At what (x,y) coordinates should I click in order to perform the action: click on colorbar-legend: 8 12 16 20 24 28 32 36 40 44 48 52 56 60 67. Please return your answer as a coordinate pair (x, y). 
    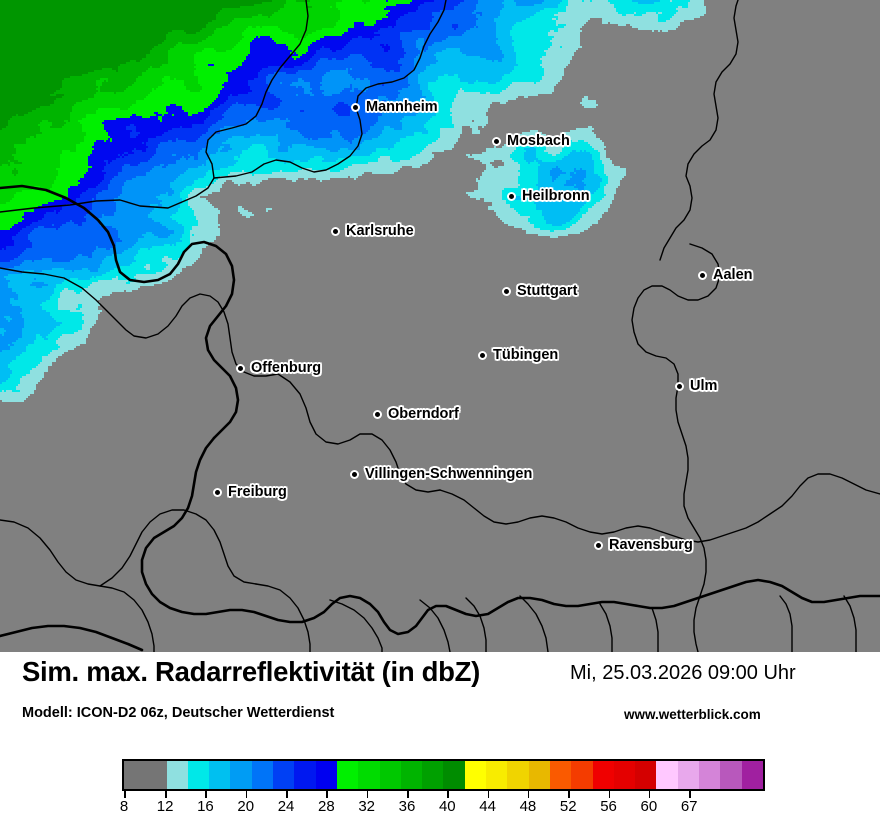
    Looking at the image, I should click on (440, 786).